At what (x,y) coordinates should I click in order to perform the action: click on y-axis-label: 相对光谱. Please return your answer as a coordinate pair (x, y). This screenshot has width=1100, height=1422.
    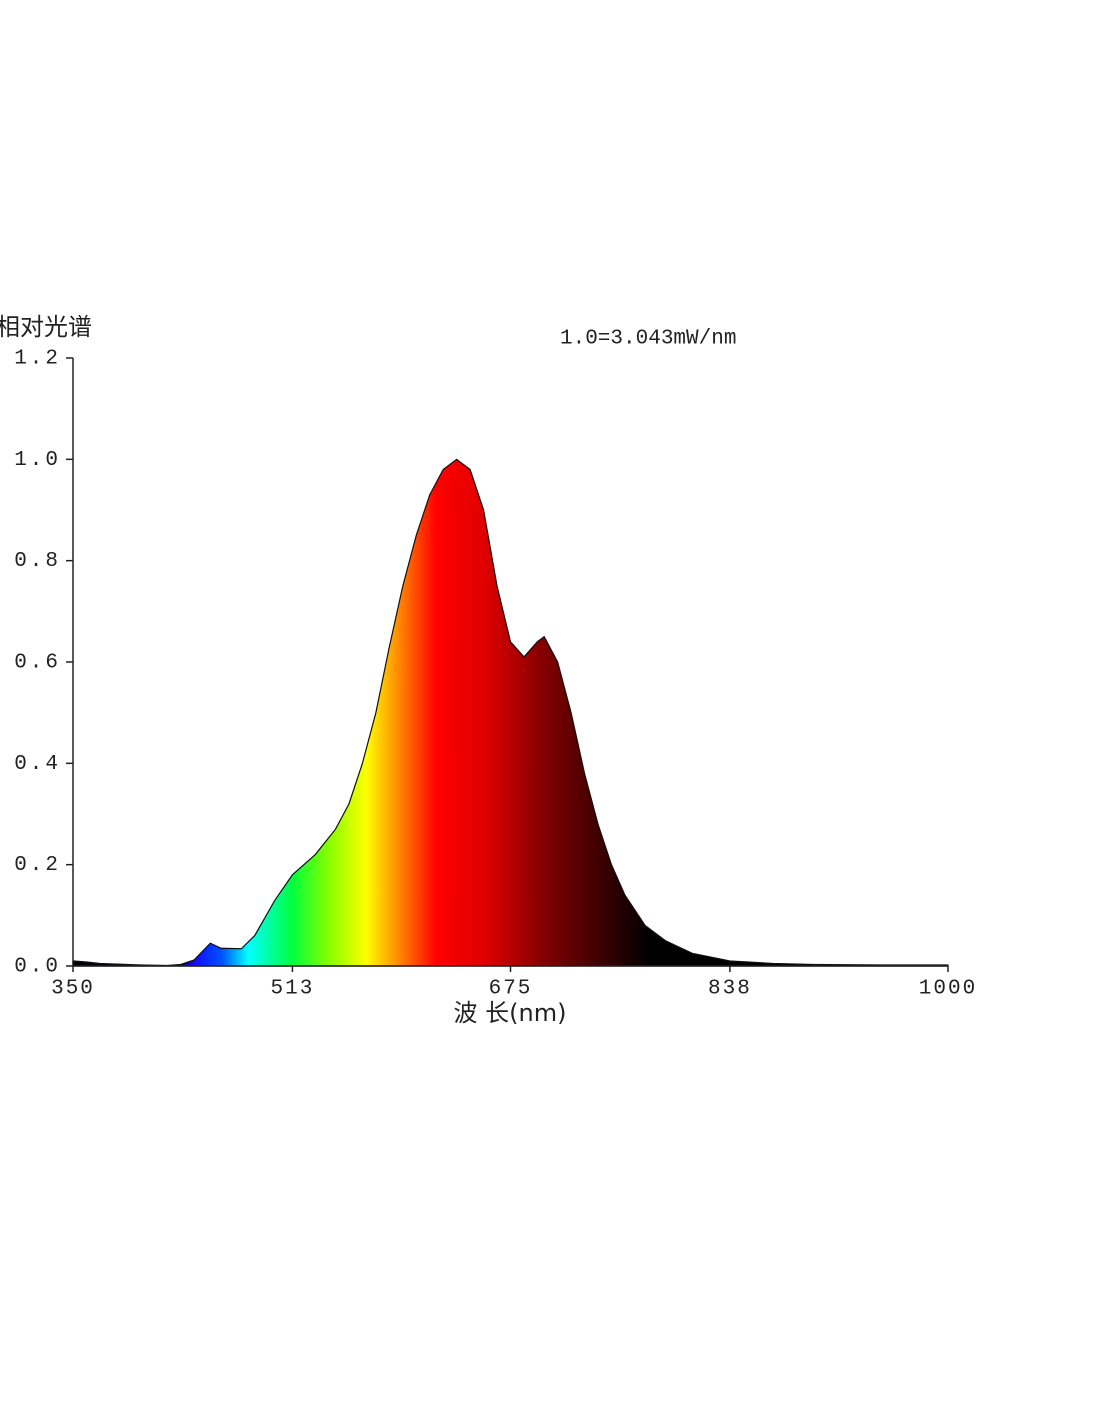
    Looking at the image, I should click on (46, 327).